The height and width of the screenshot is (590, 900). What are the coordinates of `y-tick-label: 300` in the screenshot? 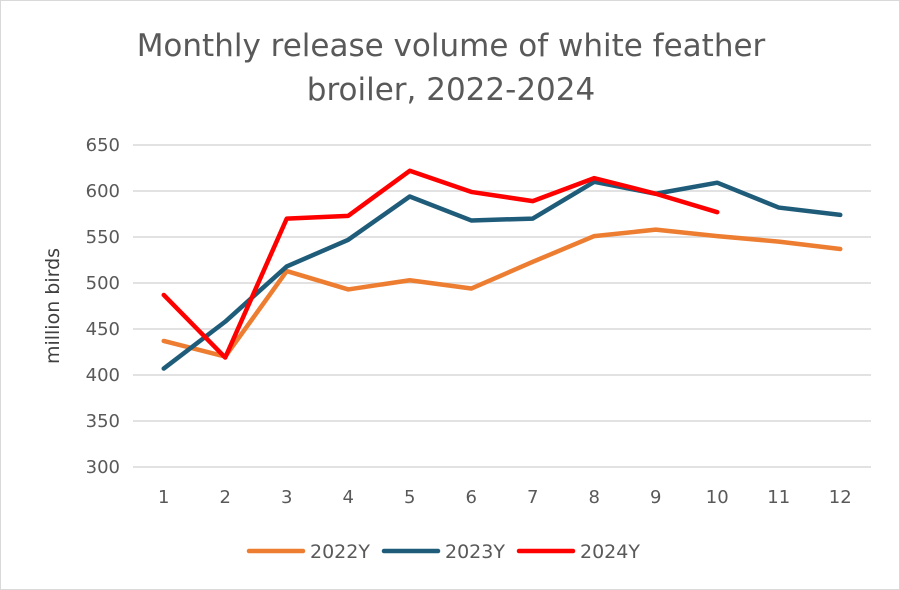 It's located at (103, 467).